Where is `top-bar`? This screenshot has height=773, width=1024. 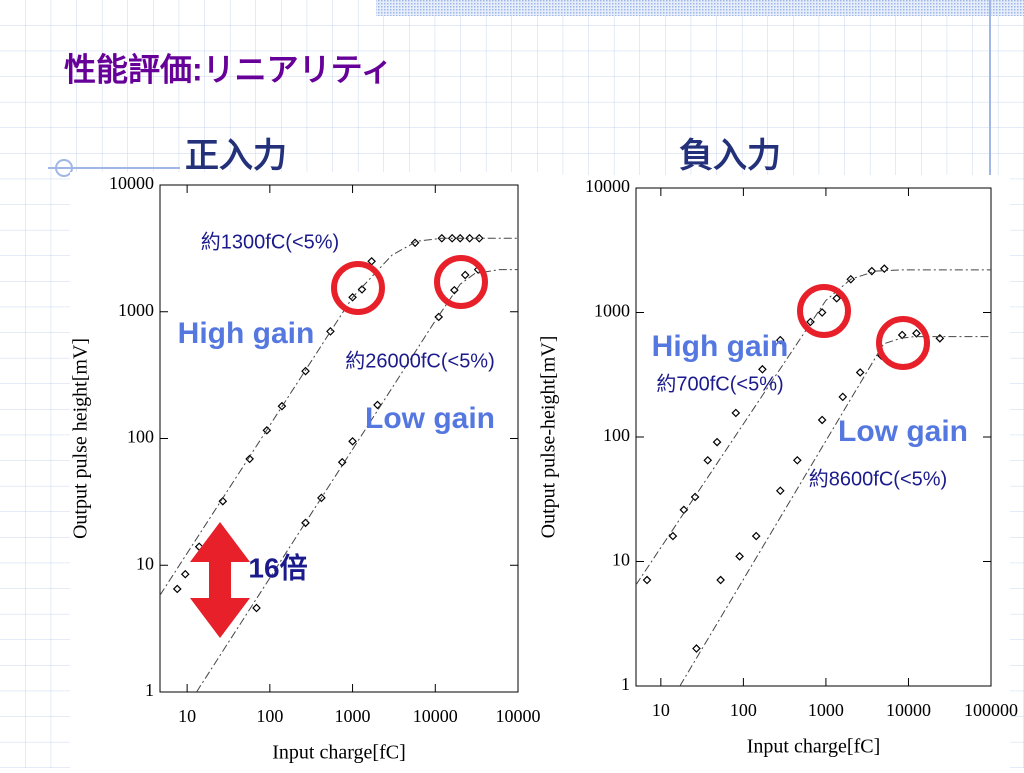 top-bar is located at coordinates (700, 8).